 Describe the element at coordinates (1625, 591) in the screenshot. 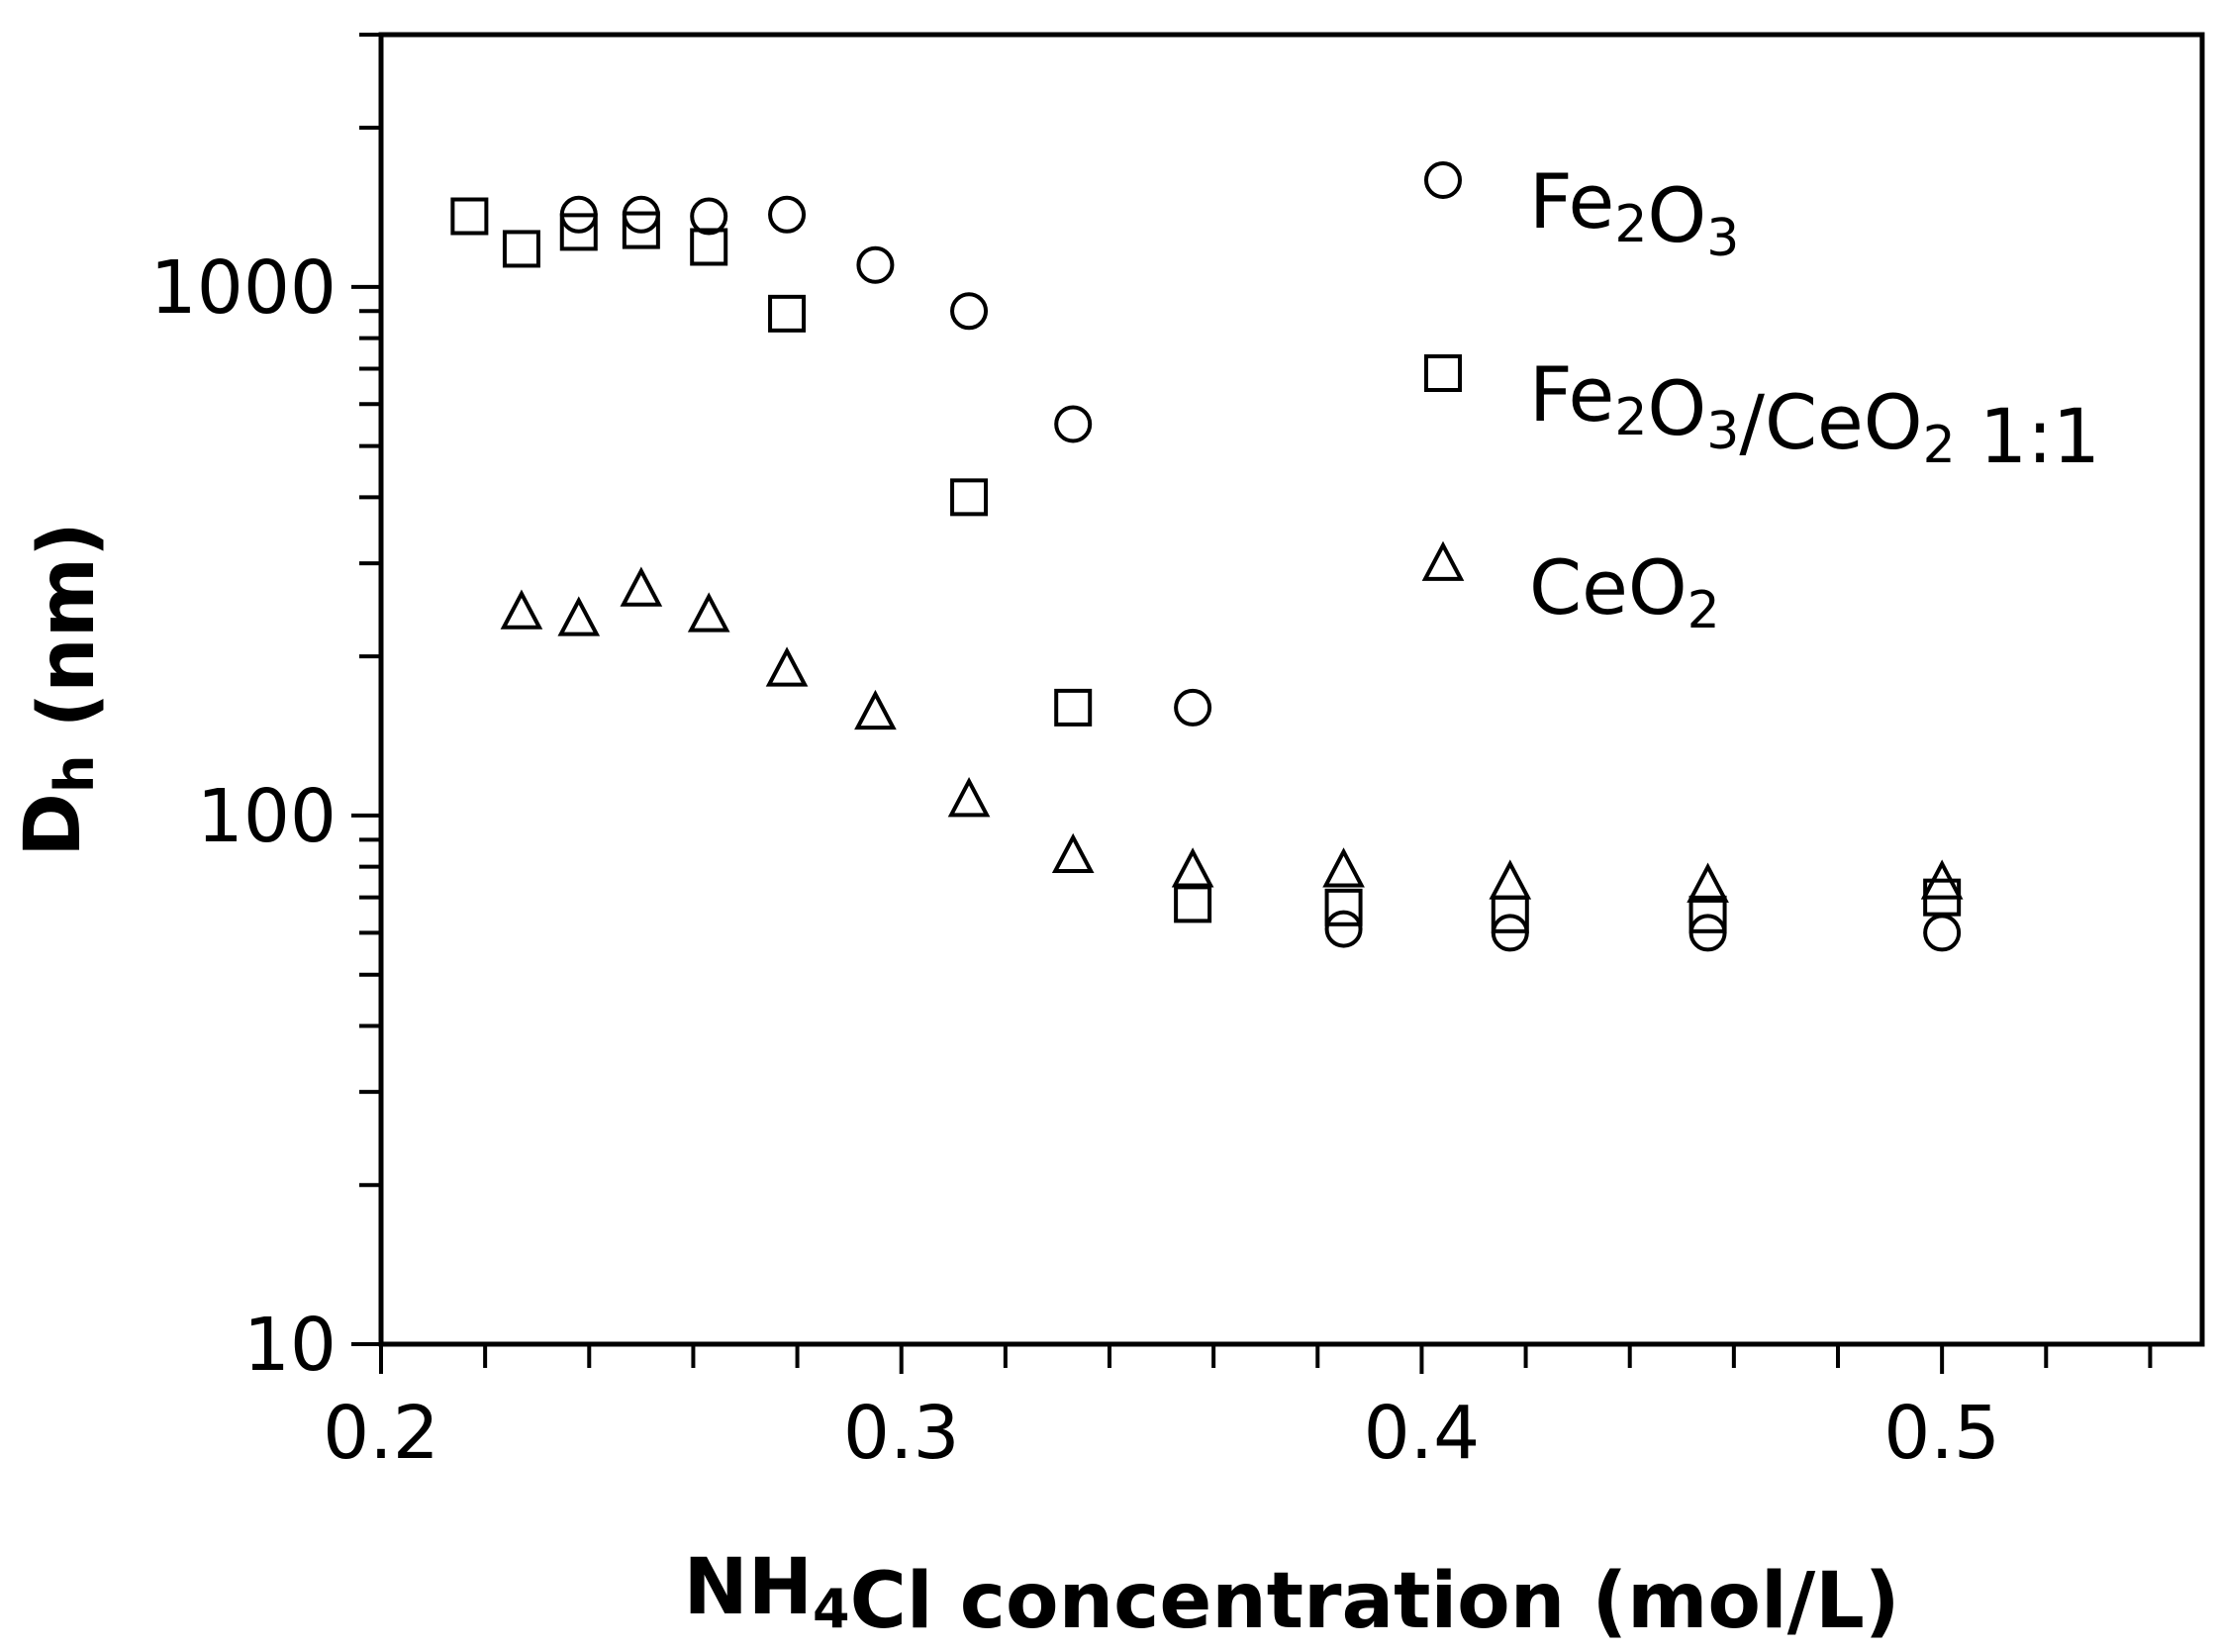

I see `legend-label: CeO2` at that location.